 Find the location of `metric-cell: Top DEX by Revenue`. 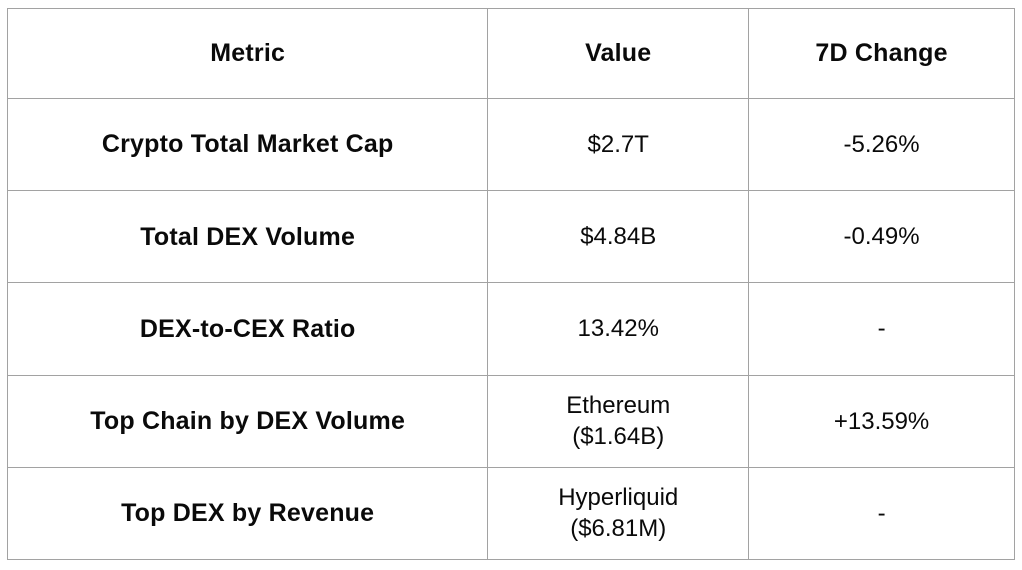

metric-cell: Top DEX by Revenue is located at coordinates (247, 513).